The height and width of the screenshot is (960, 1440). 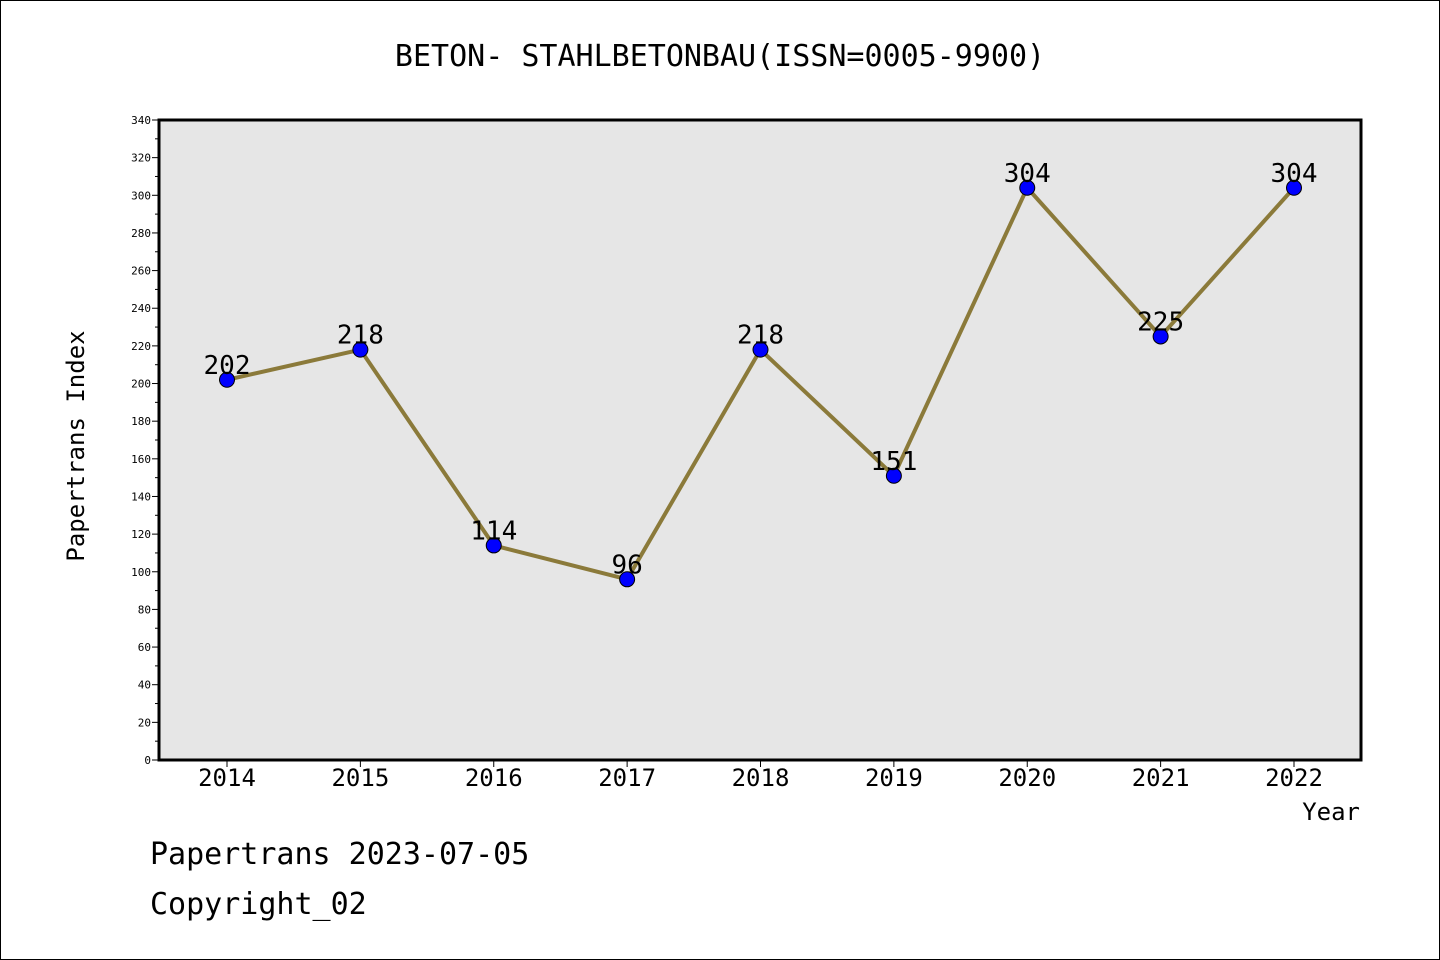 What do you see at coordinates (144, 647) in the screenshot?
I see `y-tick-label: 60` at bounding box center [144, 647].